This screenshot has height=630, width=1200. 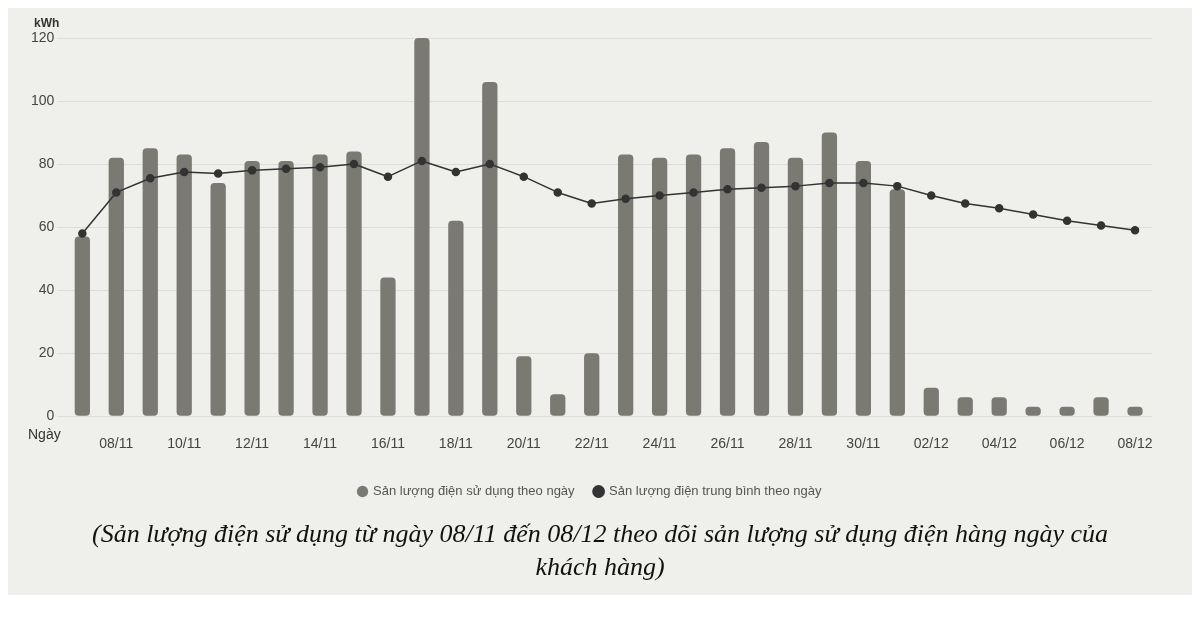 What do you see at coordinates (46, 352) in the screenshot?
I see `y-tick-label: 20` at bounding box center [46, 352].